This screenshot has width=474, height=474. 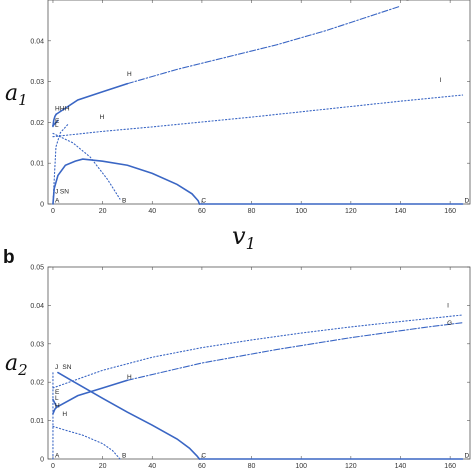 I want to click on panel-a-y-axis-label: a1, so click(x=16, y=95).